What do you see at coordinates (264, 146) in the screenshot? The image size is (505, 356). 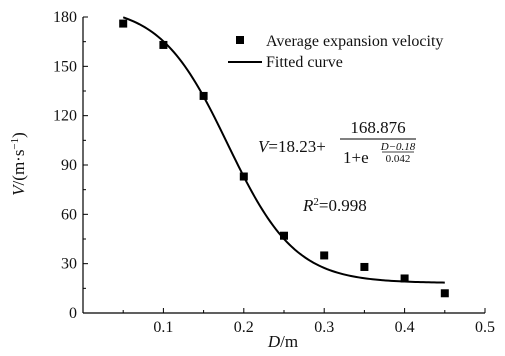 I see `equation-lhs: V` at bounding box center [264, 146].